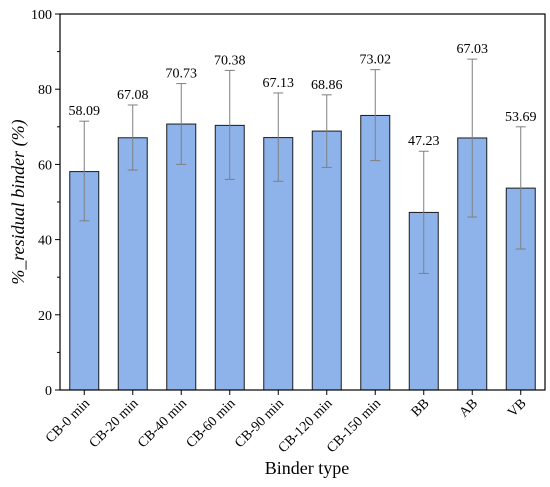  I want to click on data-label: 53.69, so click(521, 117).